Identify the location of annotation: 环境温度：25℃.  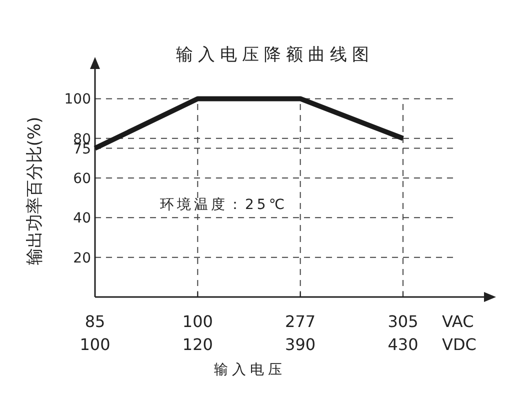
(224, 205).